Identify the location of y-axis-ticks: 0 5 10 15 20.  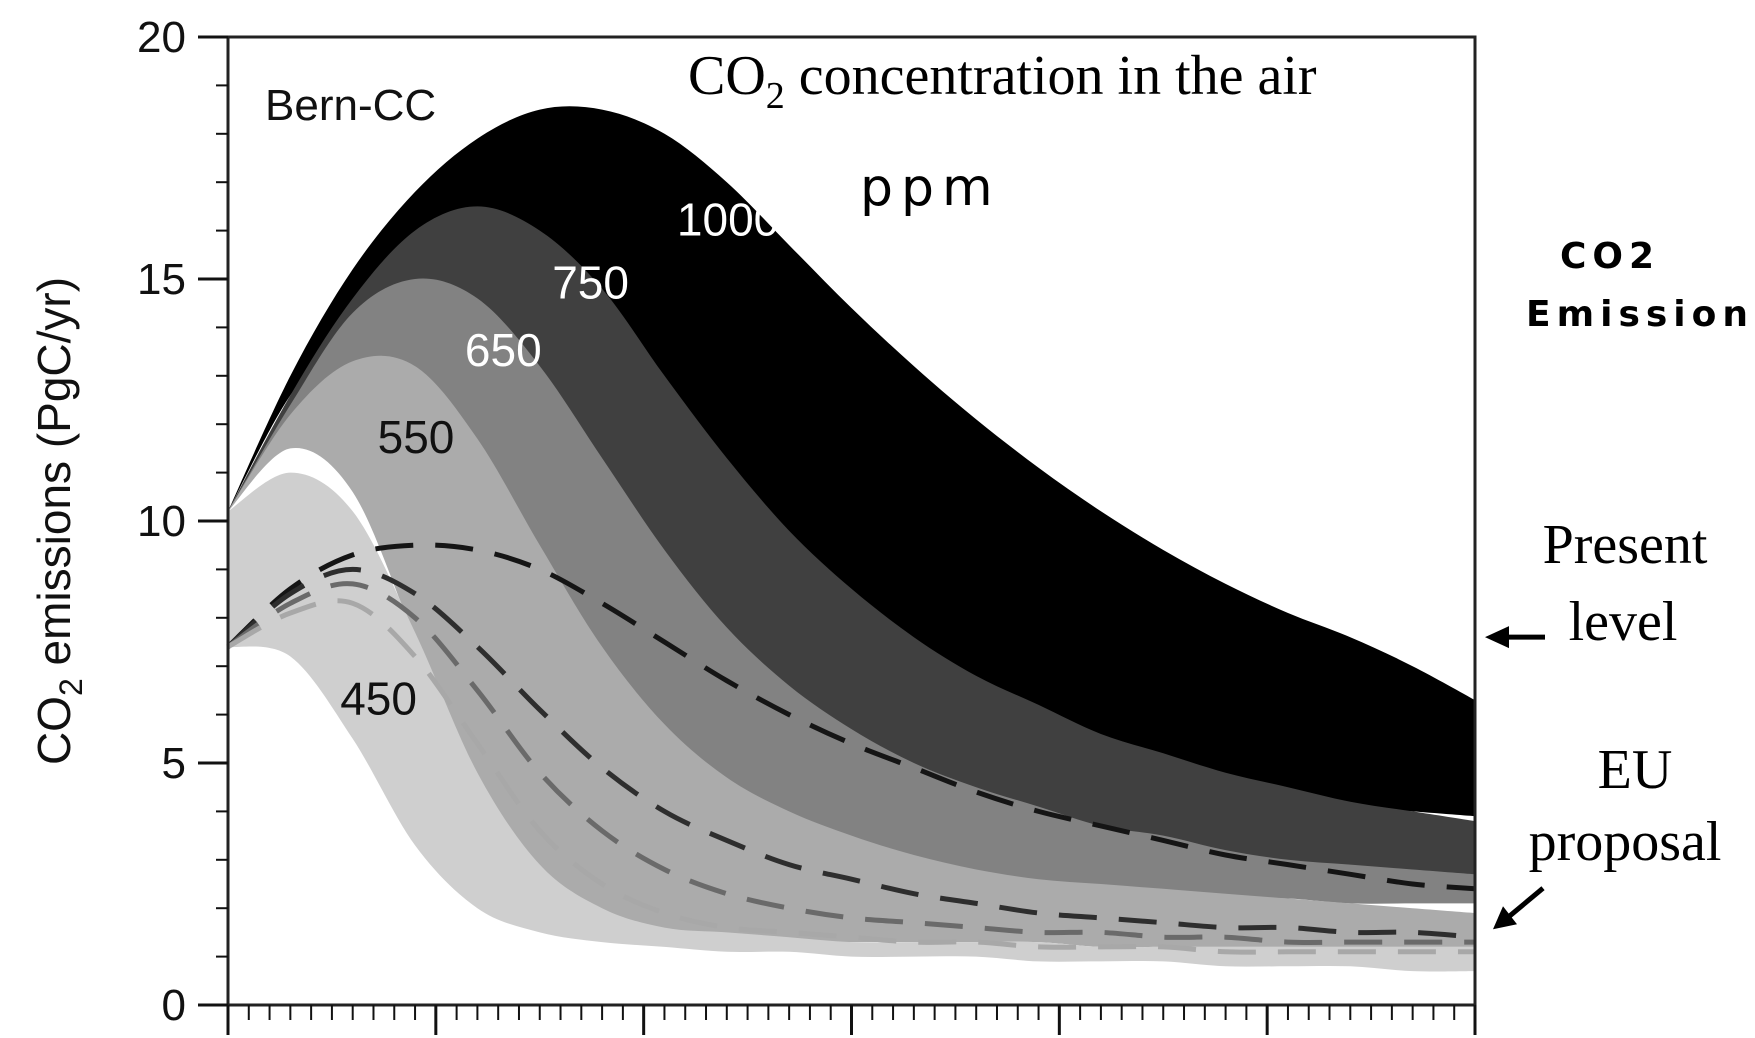
(182, 521).